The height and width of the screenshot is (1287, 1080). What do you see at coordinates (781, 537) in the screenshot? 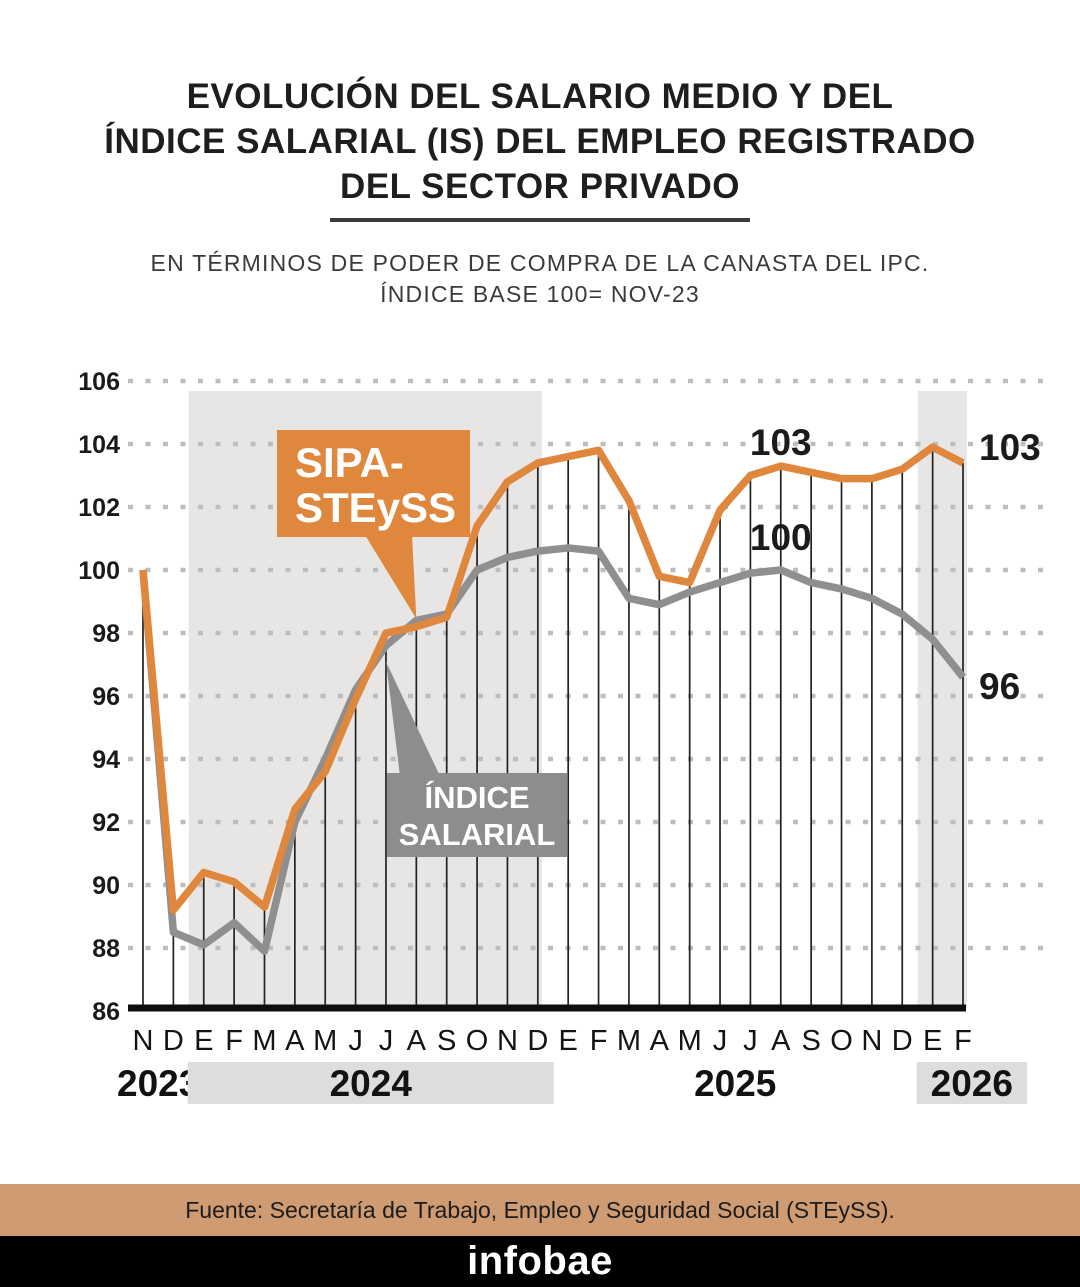
I see `value-label-100: 100` at bounding box center [781, 537].